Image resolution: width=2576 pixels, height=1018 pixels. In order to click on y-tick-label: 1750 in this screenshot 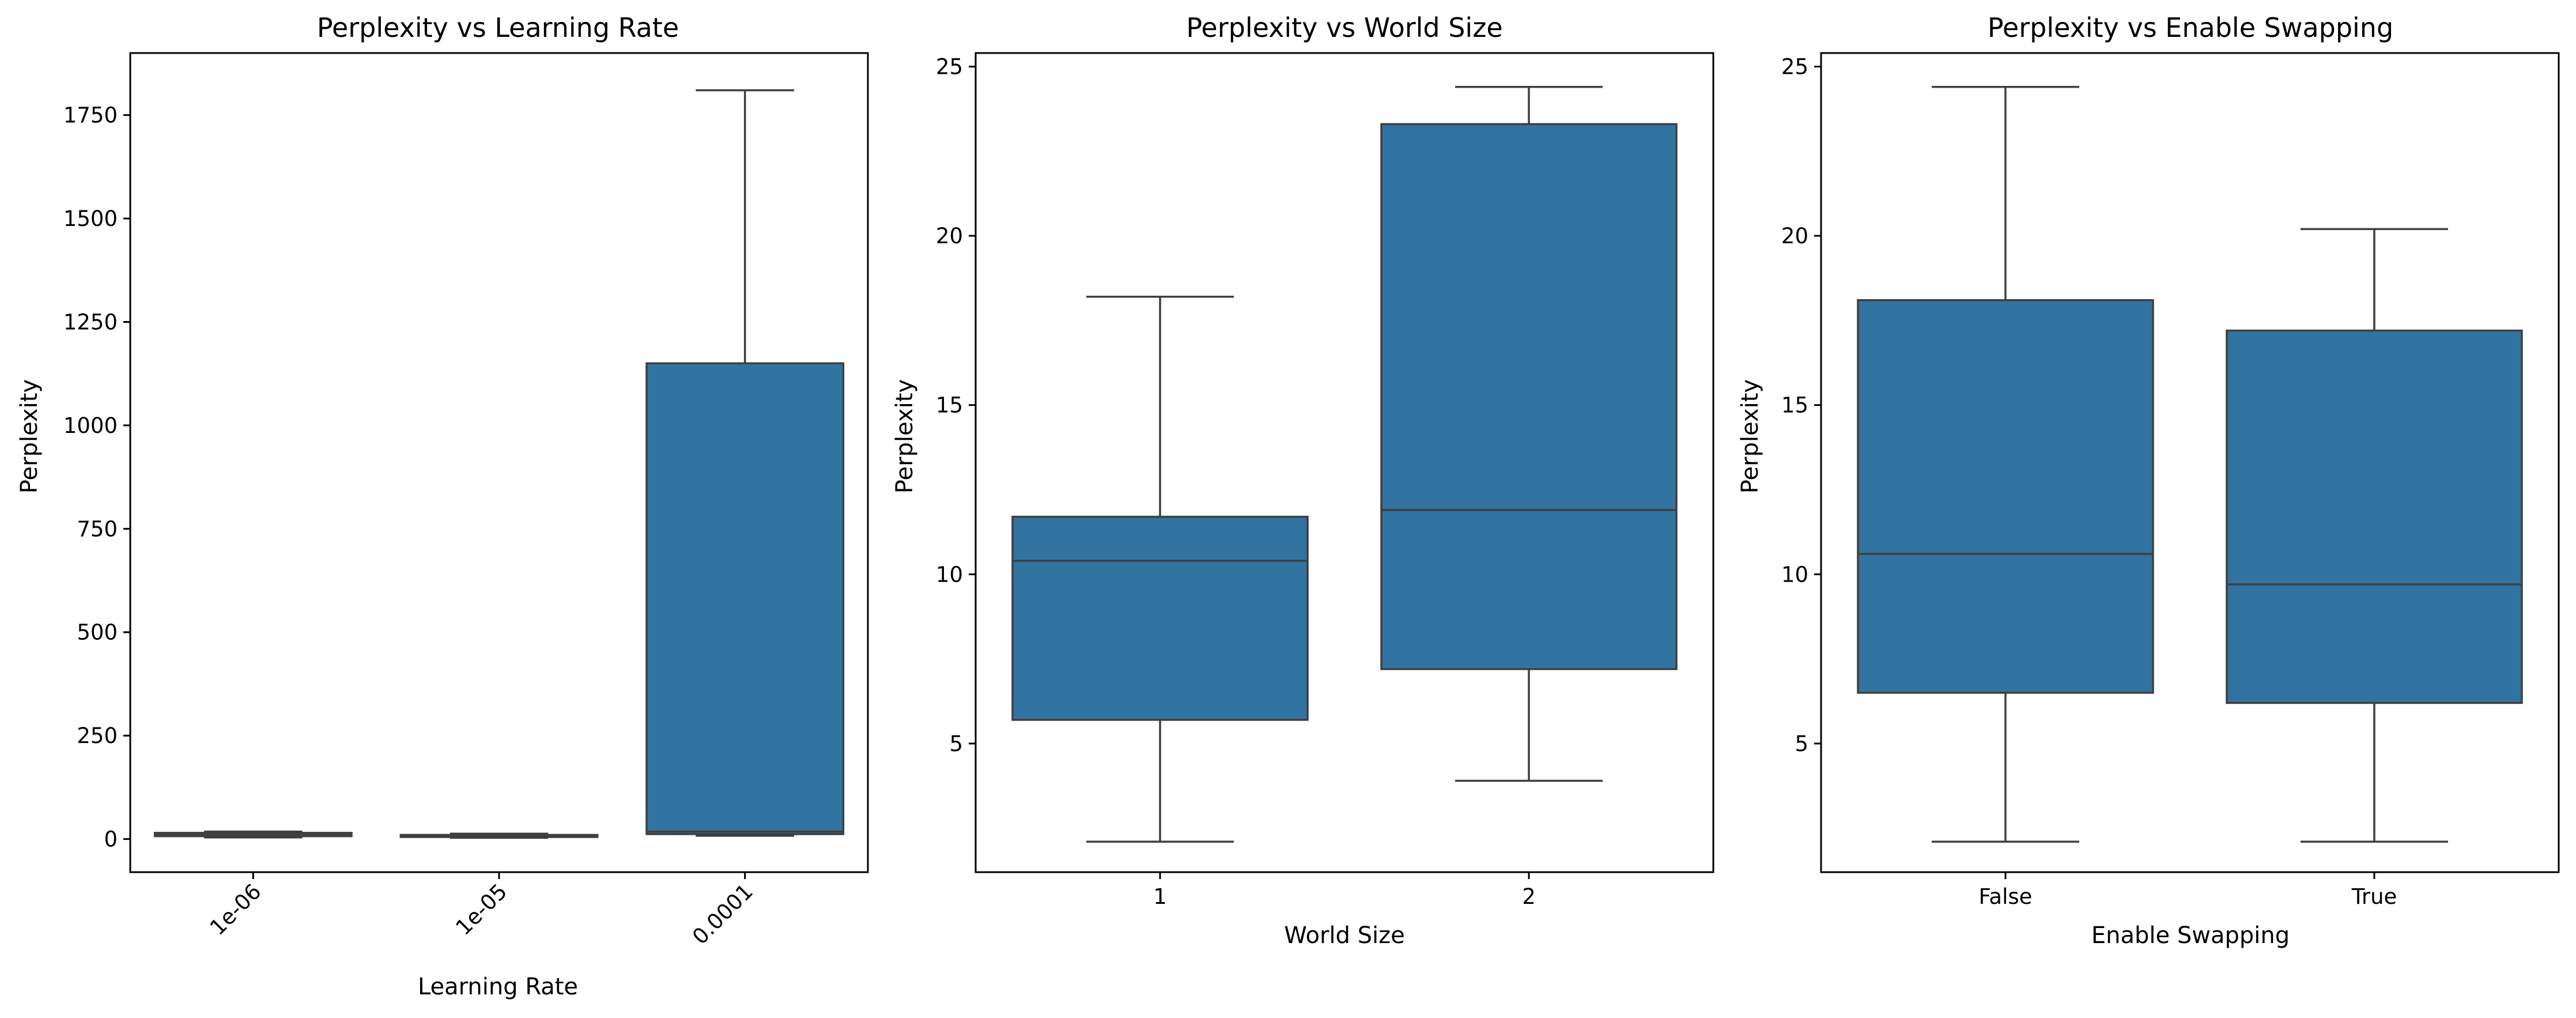, I will do `click(90, 115)`.